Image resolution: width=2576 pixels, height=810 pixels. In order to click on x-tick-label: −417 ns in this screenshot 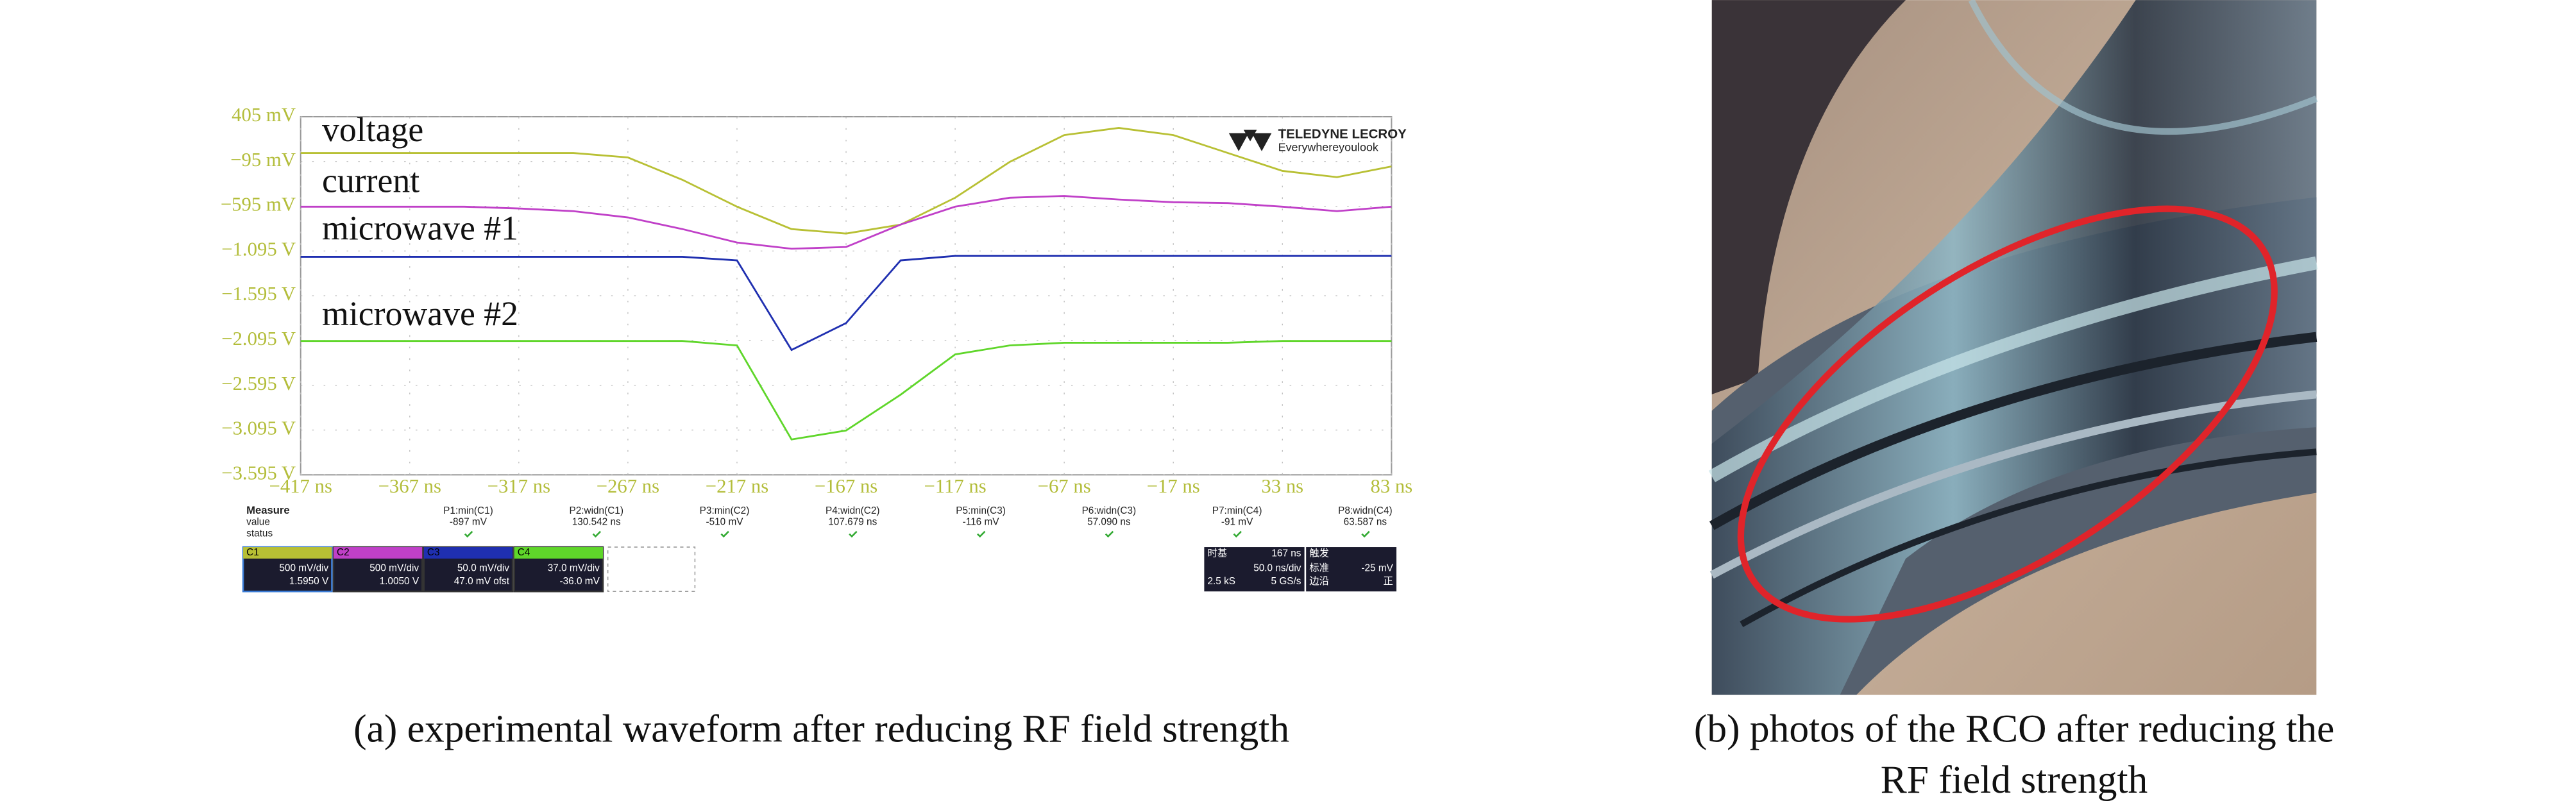, I will do `click(300, 486)`.